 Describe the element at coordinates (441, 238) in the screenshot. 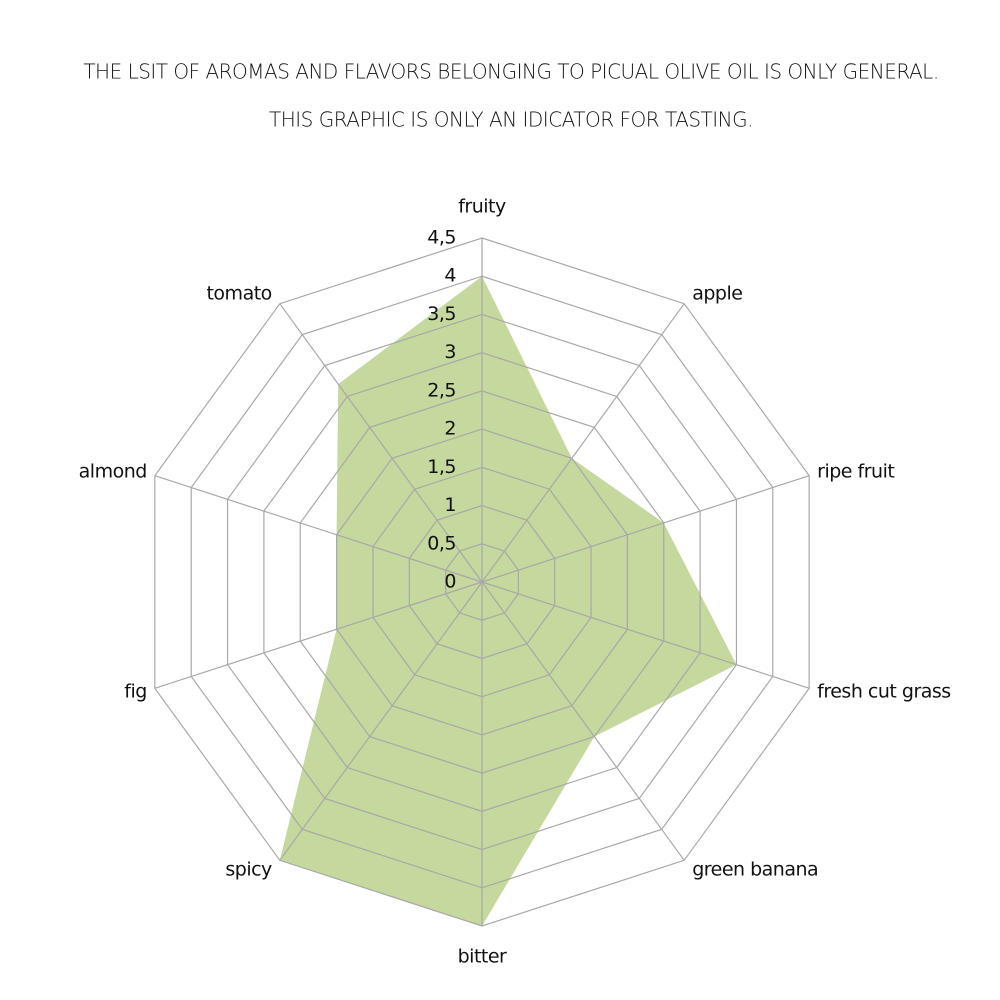

I see `r-tick-label: 4,5` at that location.